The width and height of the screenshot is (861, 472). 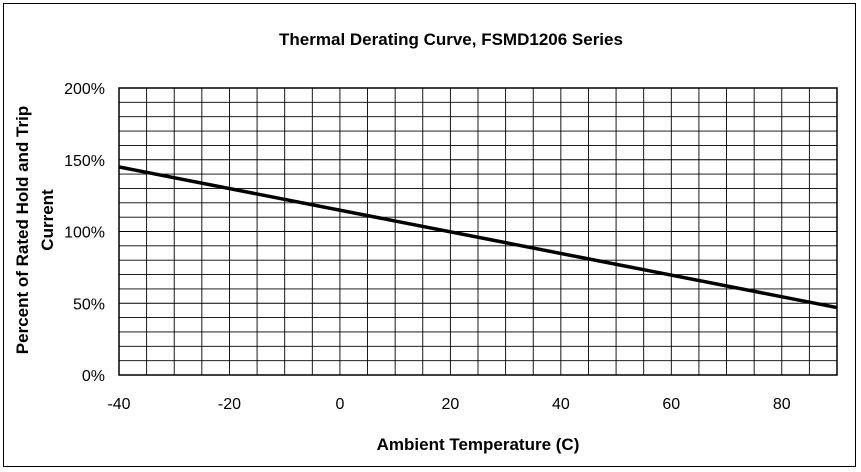 What do you see at coordinates (229, 404) in the screenshot?
I see `x-tick-label: -20` at bounding box center [229, 404].